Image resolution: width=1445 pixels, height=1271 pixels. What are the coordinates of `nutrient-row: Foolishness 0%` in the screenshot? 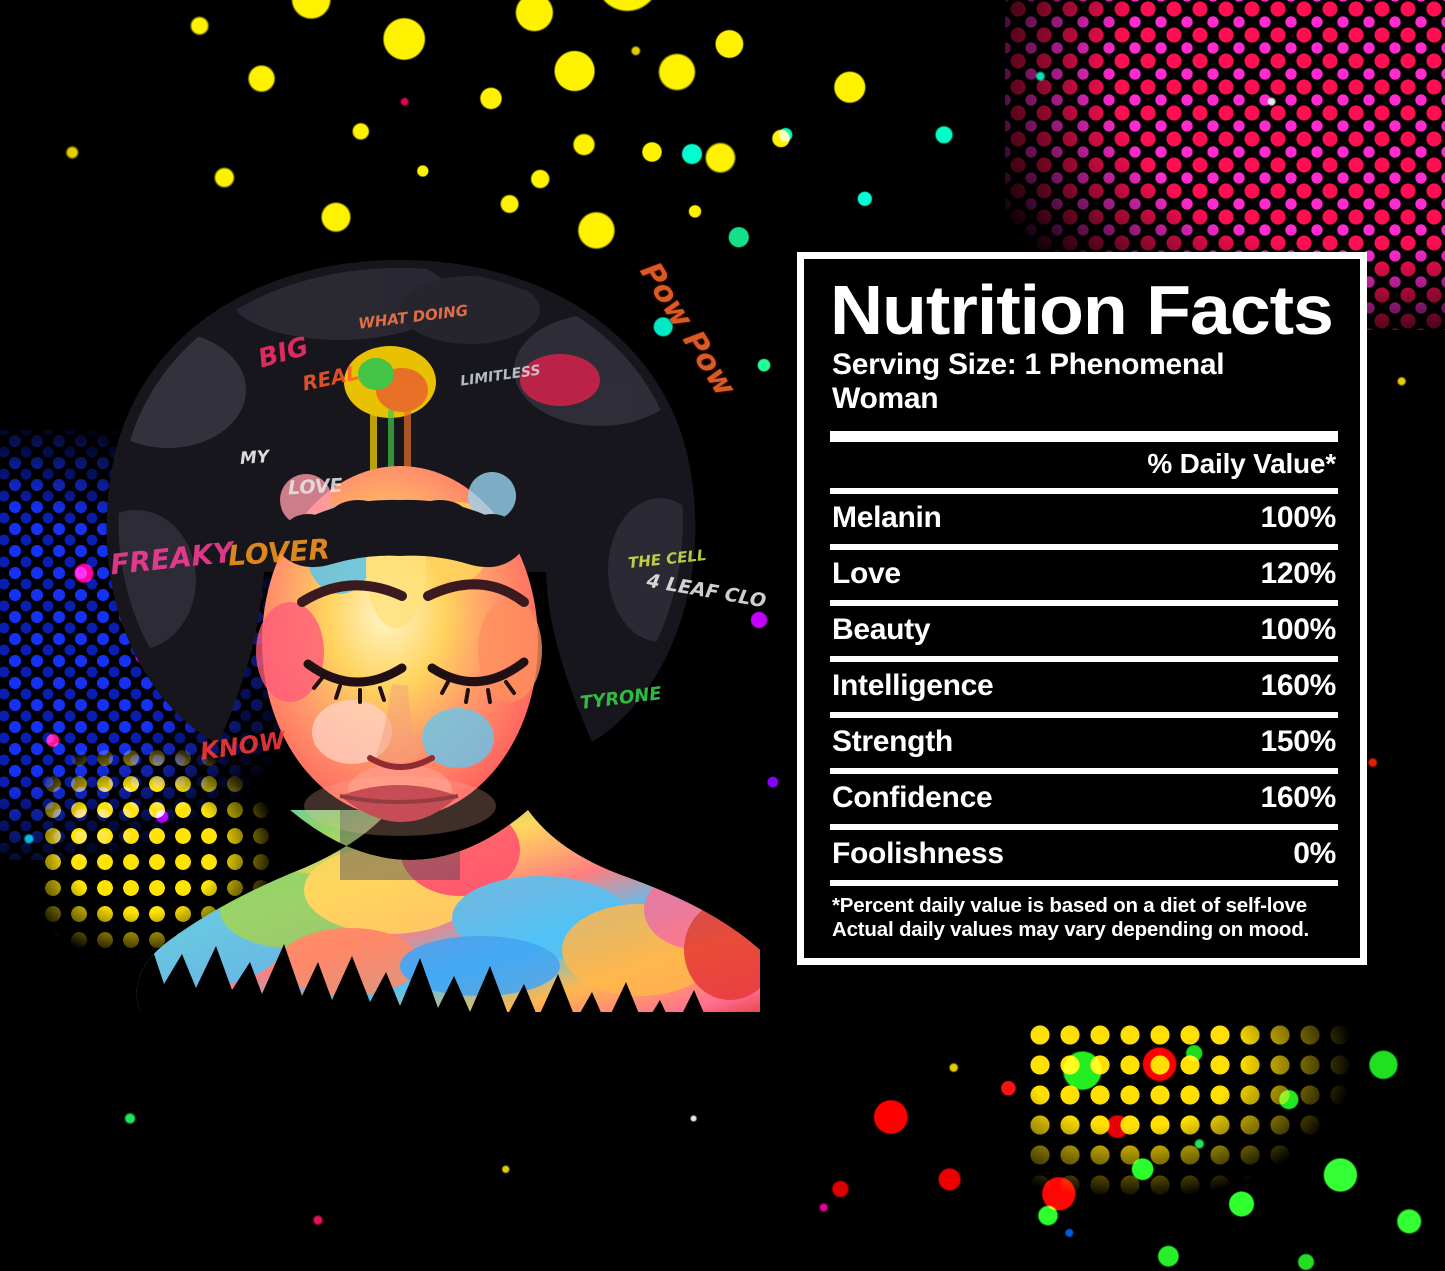 It's located at (1084, 855).